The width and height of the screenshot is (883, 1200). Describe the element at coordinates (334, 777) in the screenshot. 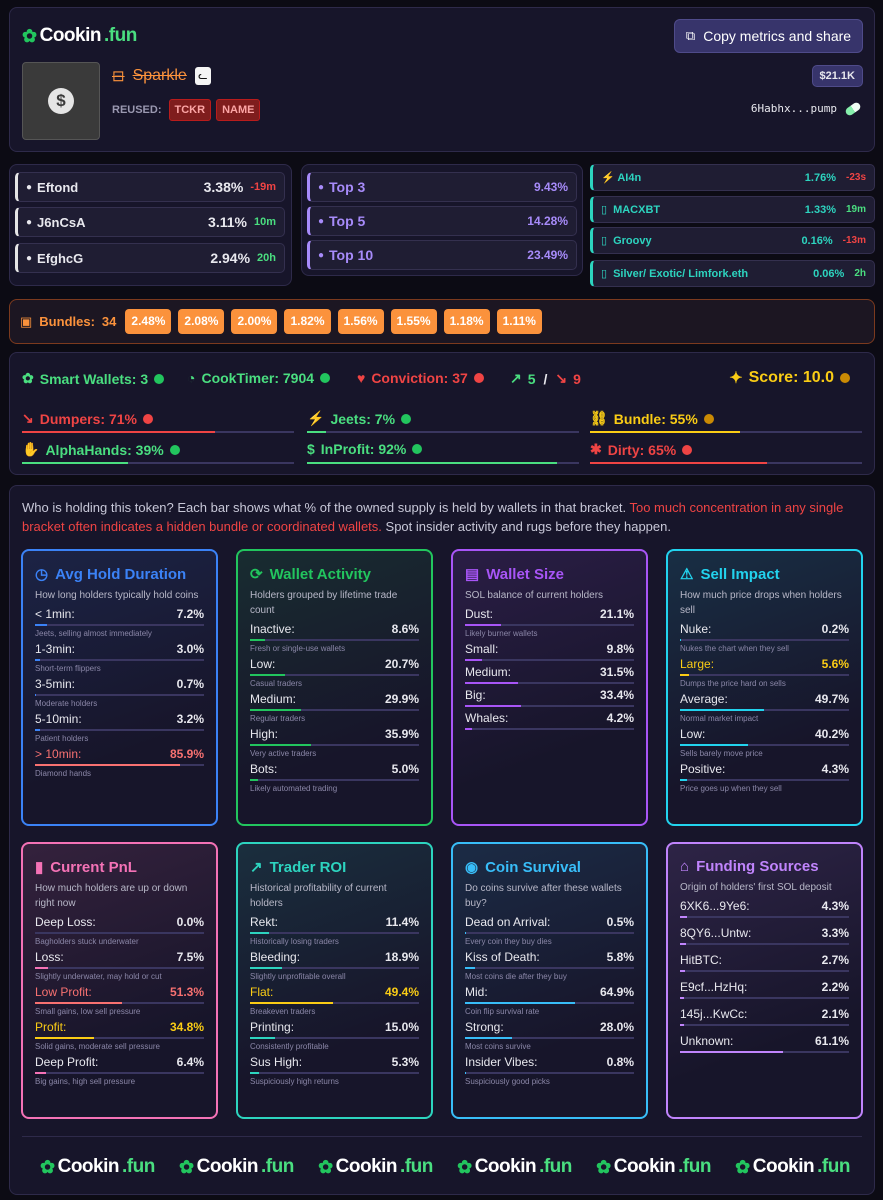

I see `stat-row: Bots: 5.0% Likely automated trading` at that location.